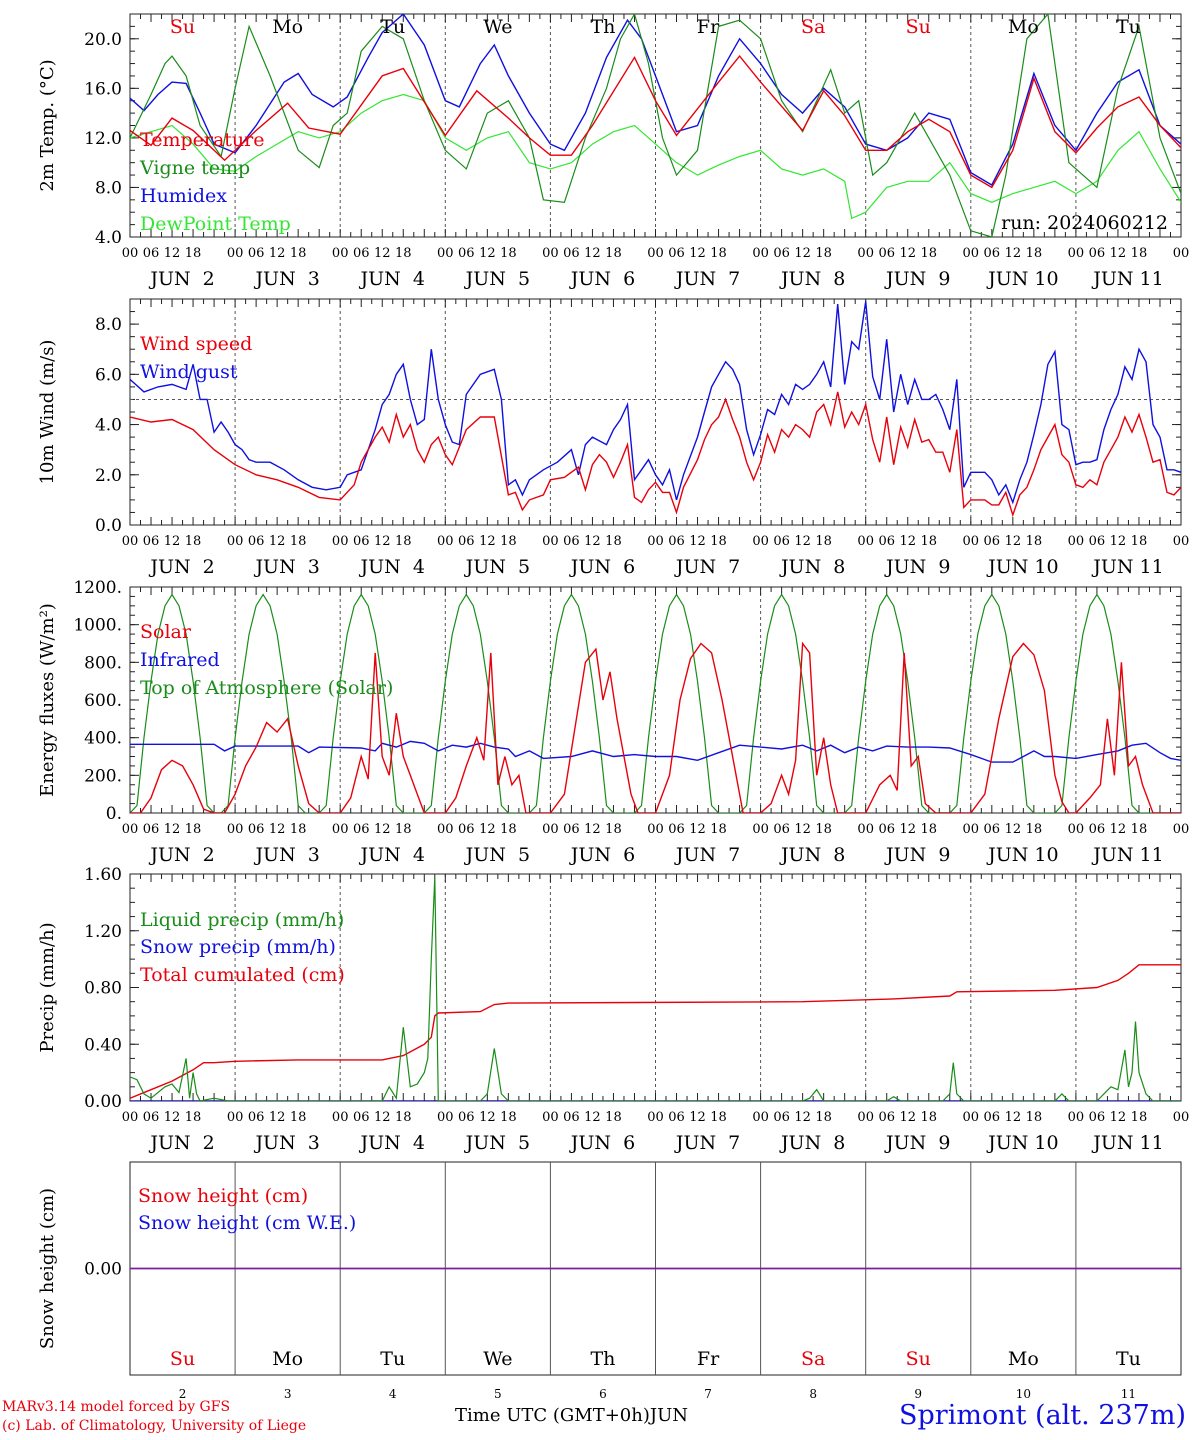  What do you see at coordinates (103, 739) in the screenshot?
I see `y-tick-label: 400.` at bounding box center [103, 739].